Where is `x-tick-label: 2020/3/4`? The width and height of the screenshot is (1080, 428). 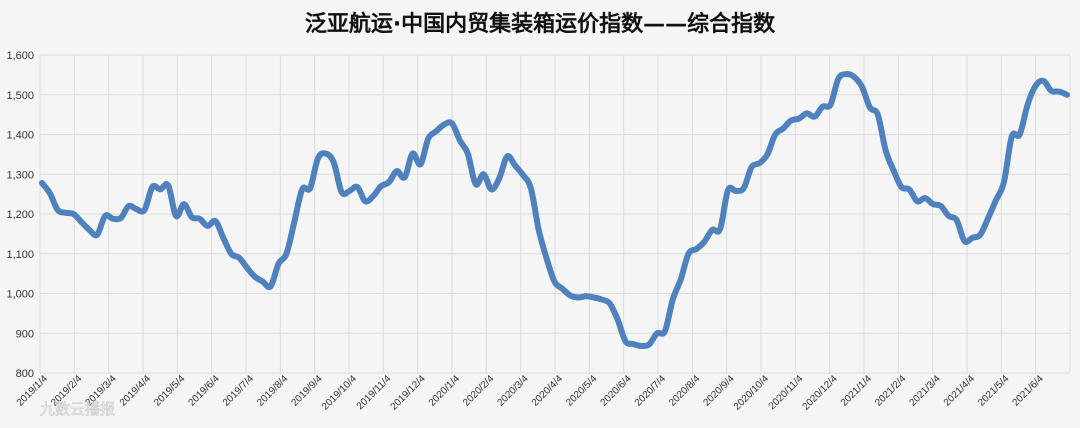 x-tick-label: 2020/3/4 is located at coordinates (513, 391).